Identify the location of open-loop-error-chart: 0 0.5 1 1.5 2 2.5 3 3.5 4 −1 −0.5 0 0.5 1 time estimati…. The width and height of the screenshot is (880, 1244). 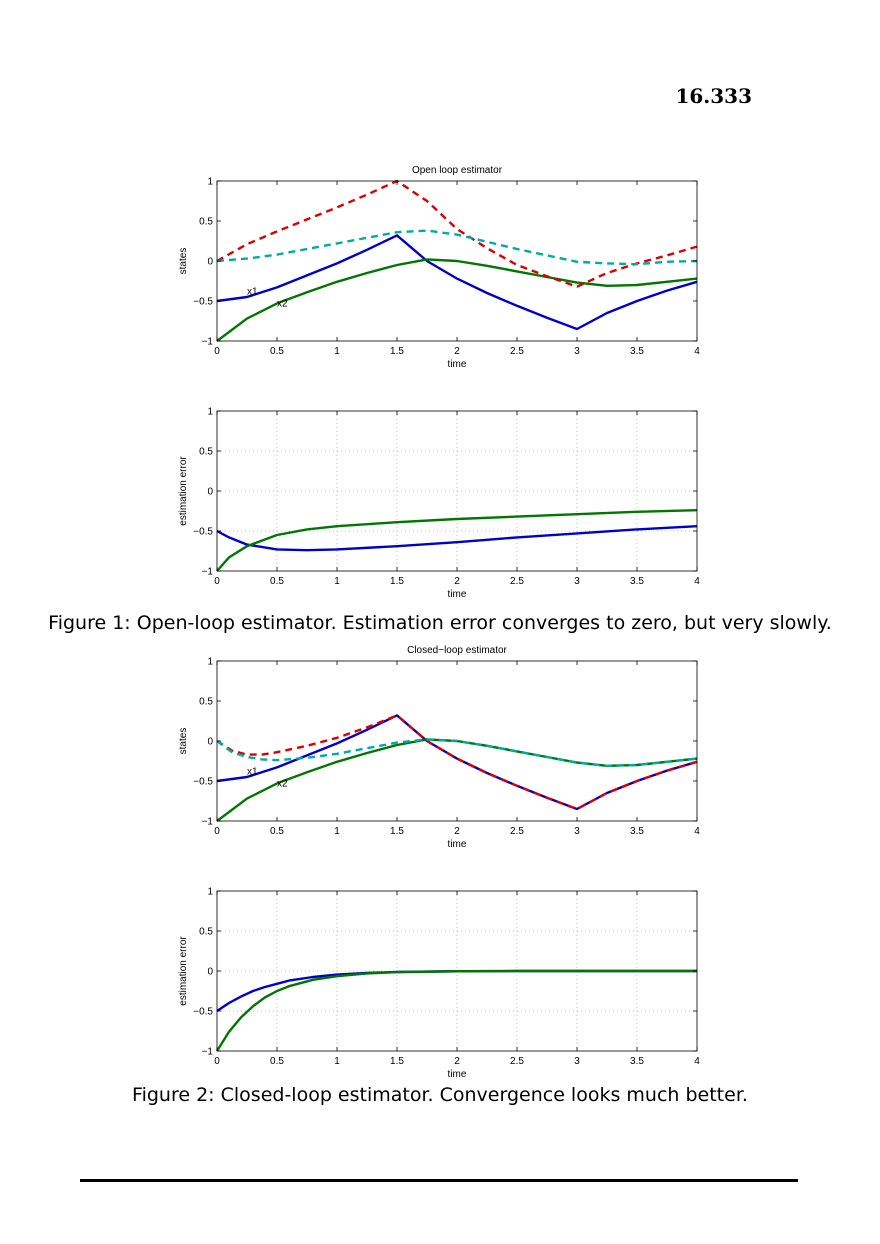
(439, 504).